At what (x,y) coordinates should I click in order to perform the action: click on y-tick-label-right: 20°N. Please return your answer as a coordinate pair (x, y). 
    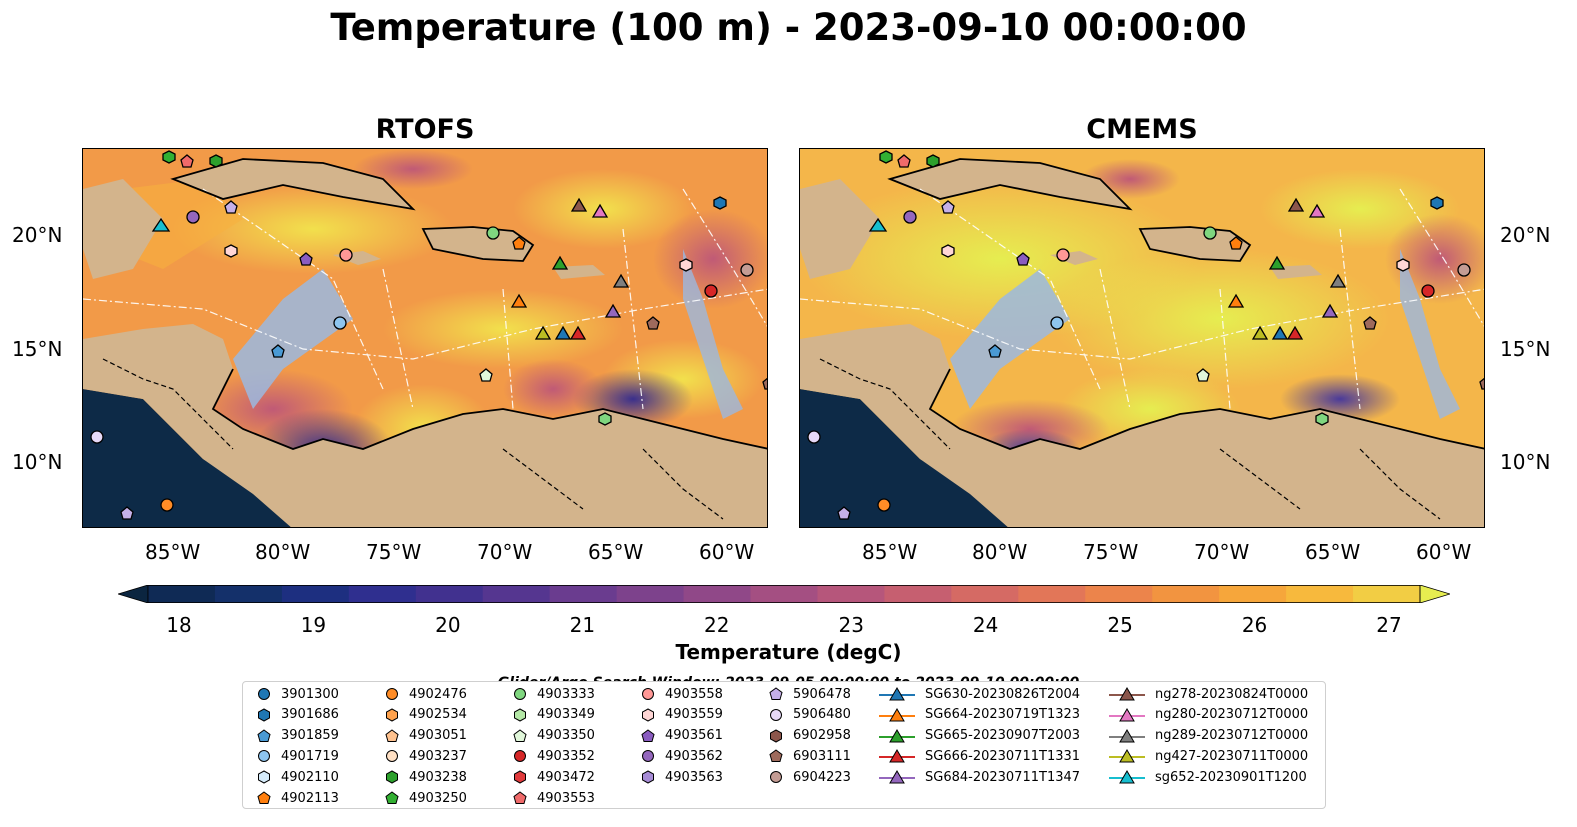
    Looking at the image, I should click on (1525, 235).